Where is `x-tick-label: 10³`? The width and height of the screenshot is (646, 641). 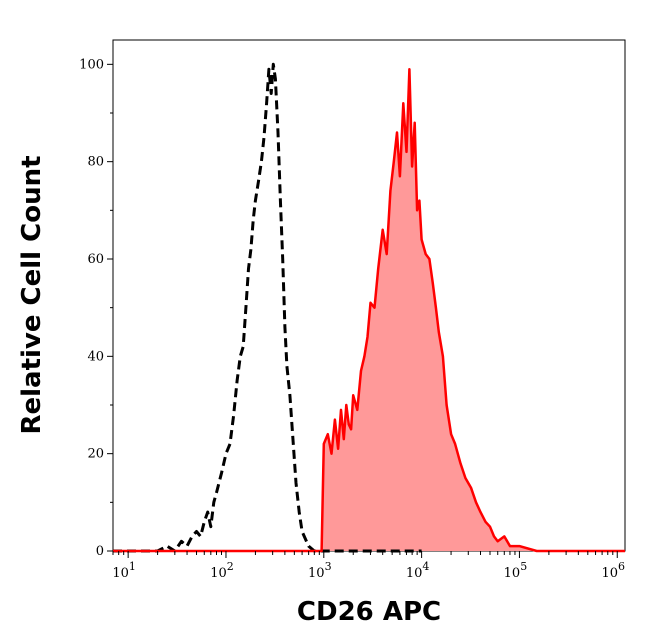 x-tick-label: 10³ is located at coordinates (320, 570).